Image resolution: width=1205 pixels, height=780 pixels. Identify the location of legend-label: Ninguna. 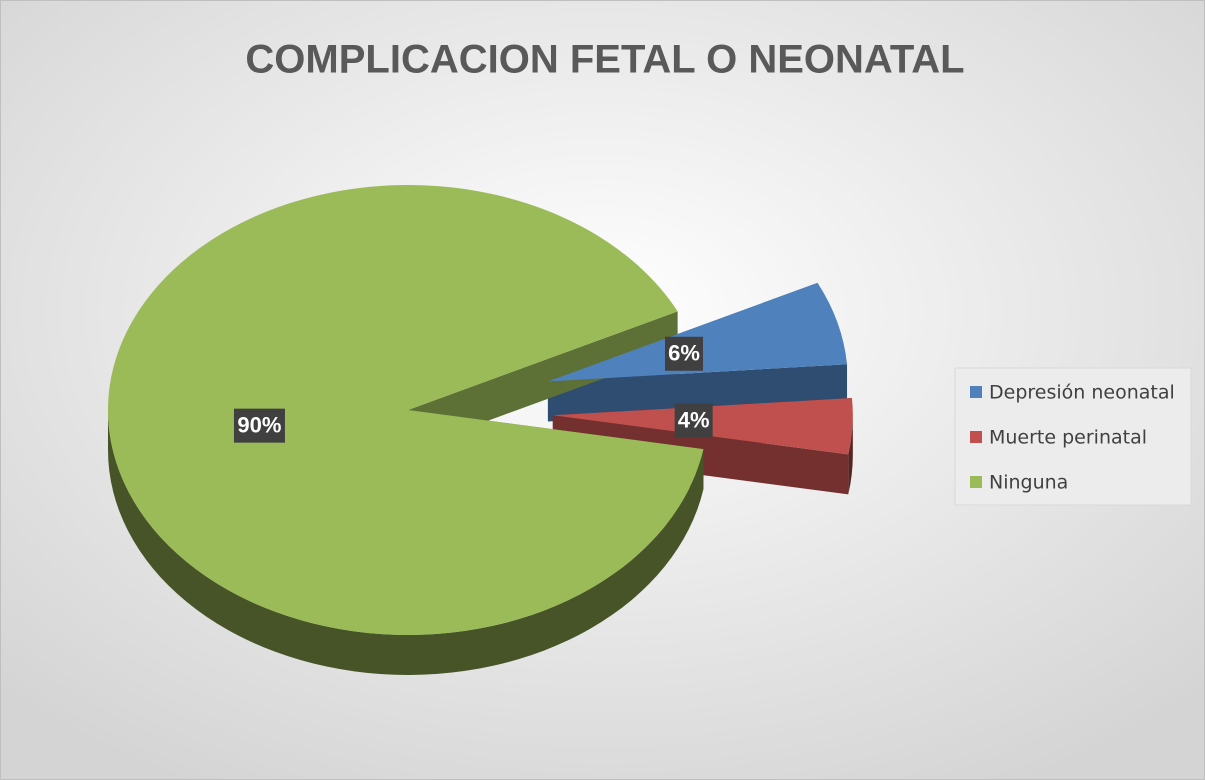
(1028, 483).